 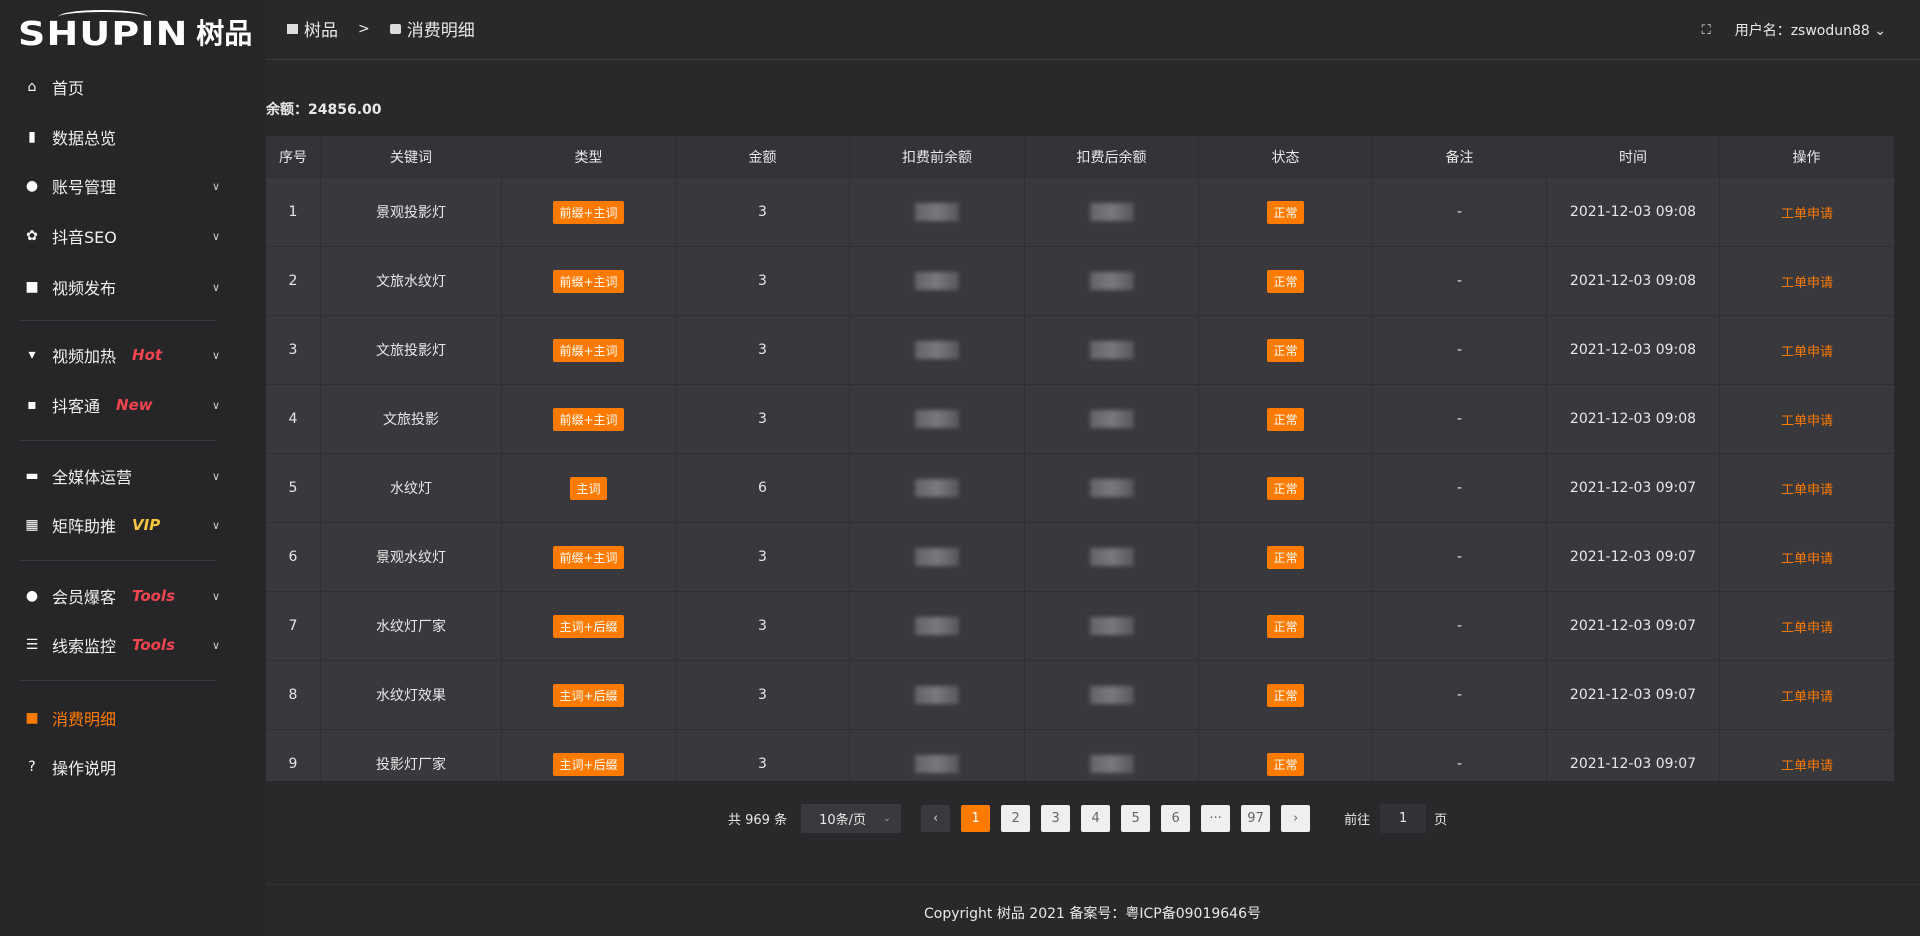 What do you see at coordinates (1016, 818) in the screenshot?
I see `page-button: 2` at bounding box center [1016, 818].